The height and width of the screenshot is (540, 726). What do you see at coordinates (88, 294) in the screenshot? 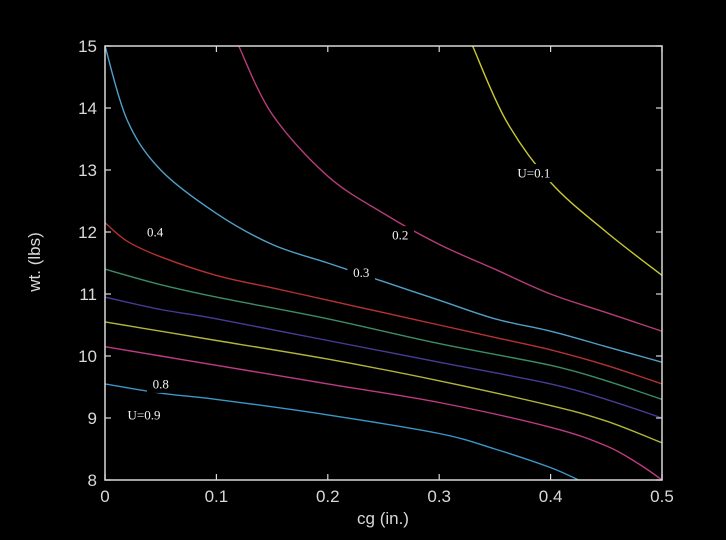
I see `y-tick-label: 11` at bounding box center [88, 294].